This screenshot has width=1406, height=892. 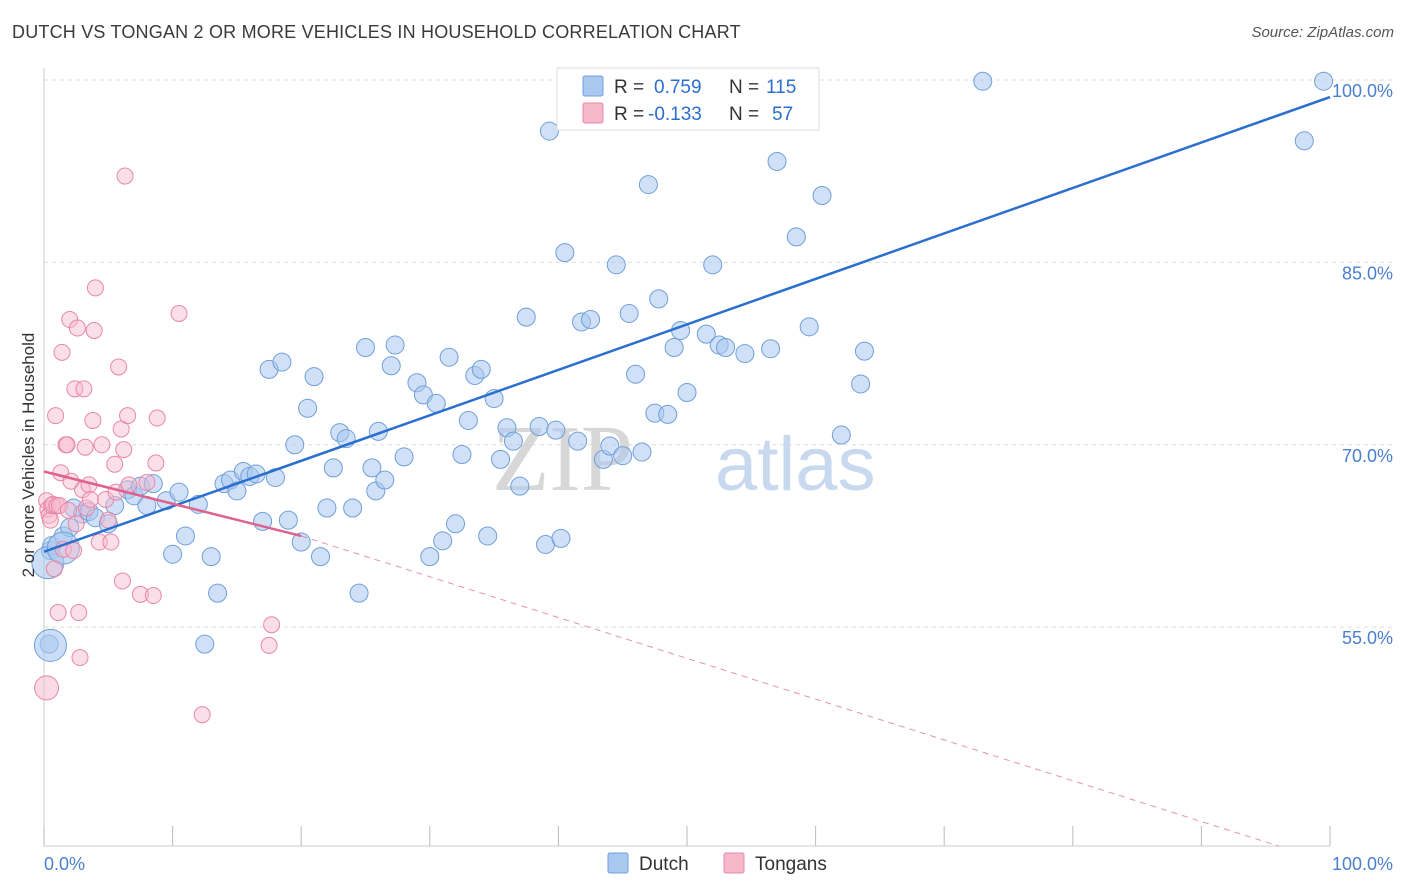 I want to click on chart-source: Source: ZipAtlas.com, so click(x=1322, y=32).